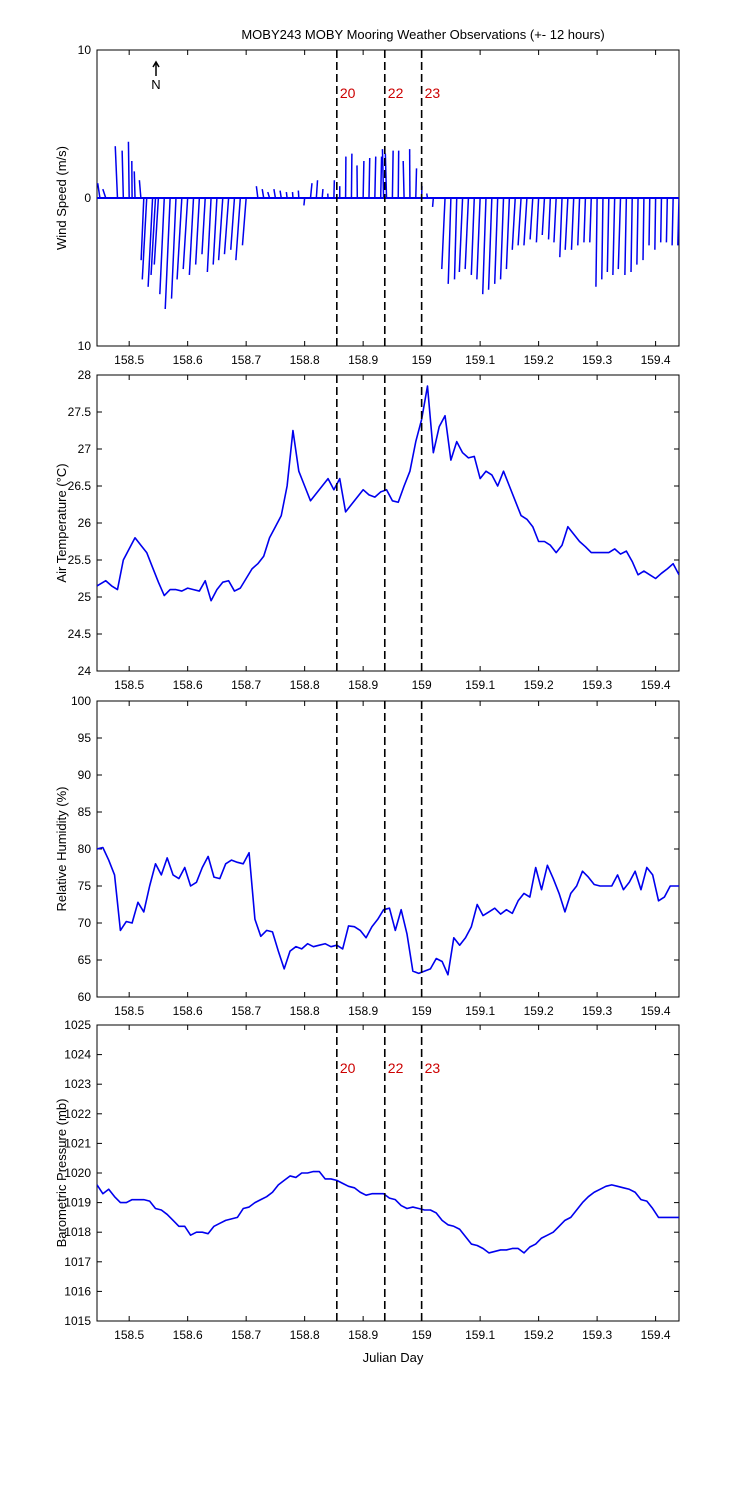  I want to click on series-pressure, so click(388, 1212).